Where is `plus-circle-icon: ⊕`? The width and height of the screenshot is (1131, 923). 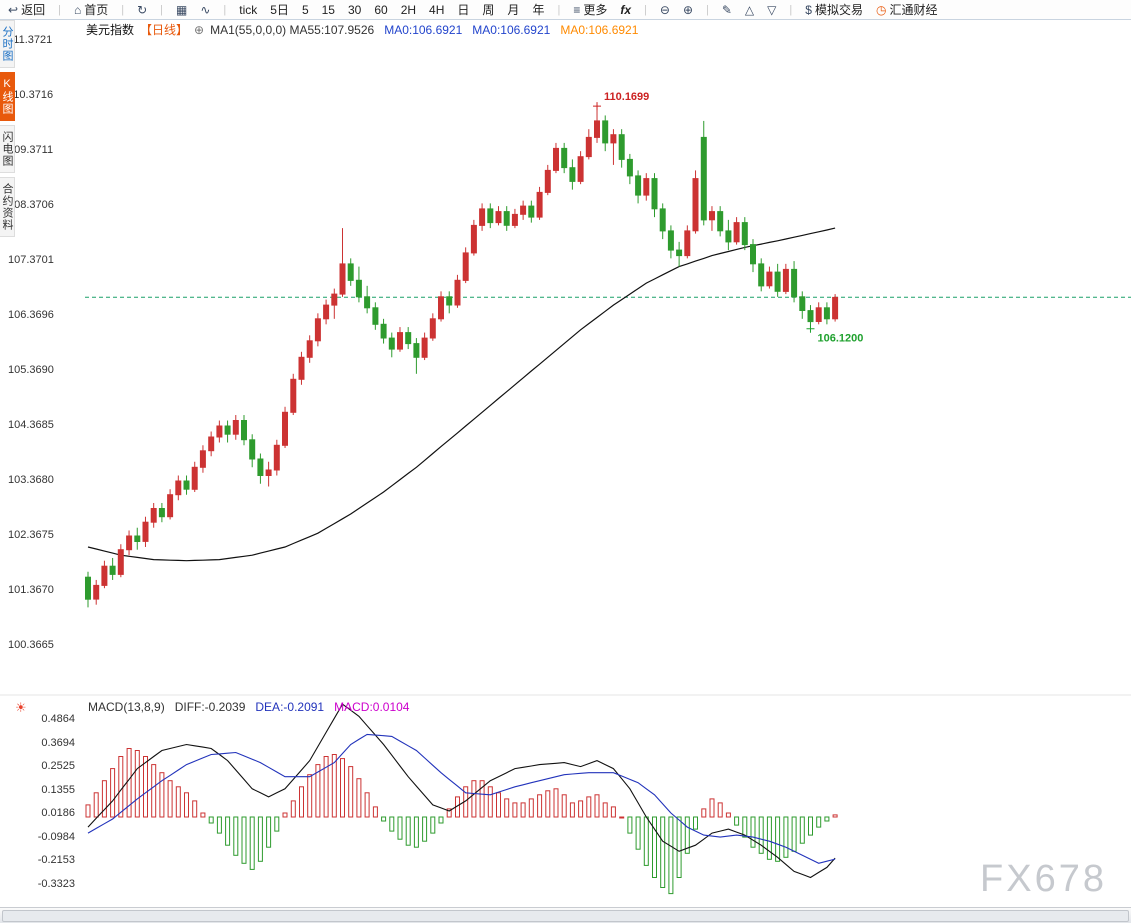
plus-circle-icon: ⊕ is located at coordinates (199, 29).